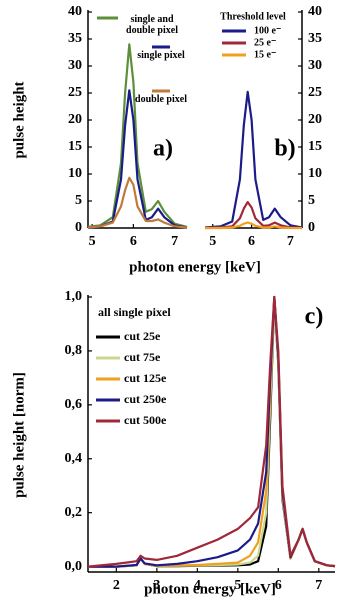 This screenshot has height=600, width=345. Describe the element at coordinates (156, 585) in the screenshot. I see `x-tick-label: 3` at that location.